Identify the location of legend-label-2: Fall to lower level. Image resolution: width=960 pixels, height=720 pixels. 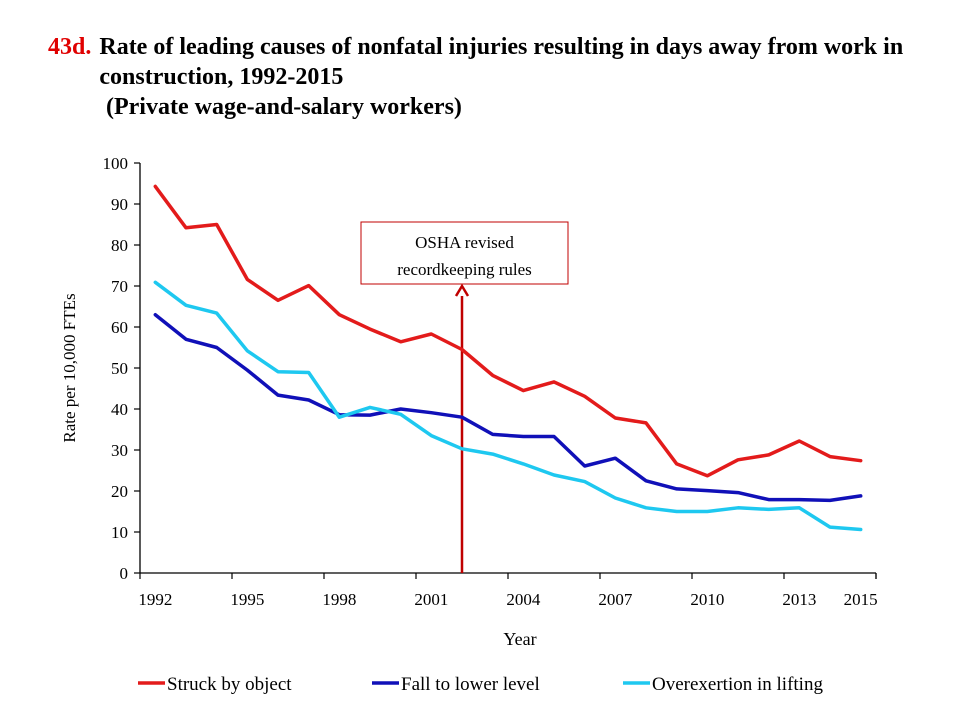
(470, 684).